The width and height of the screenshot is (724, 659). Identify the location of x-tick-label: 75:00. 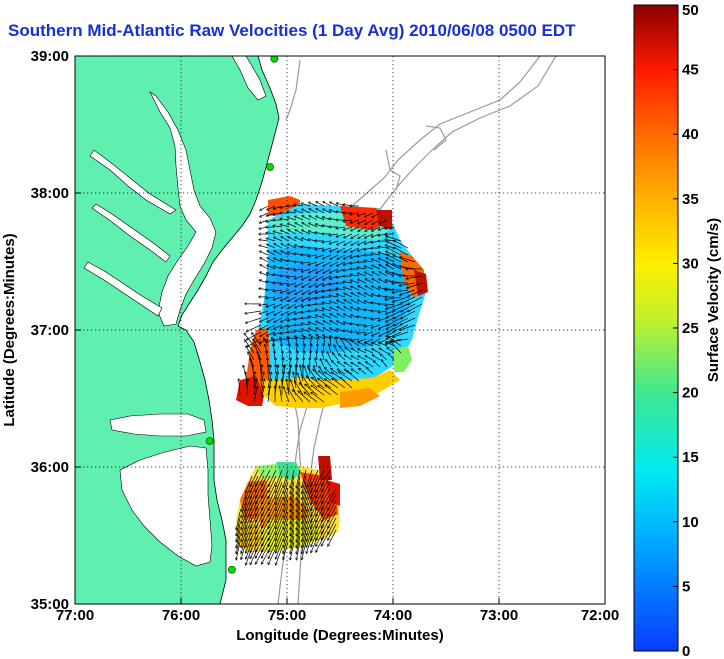
(287, 615).